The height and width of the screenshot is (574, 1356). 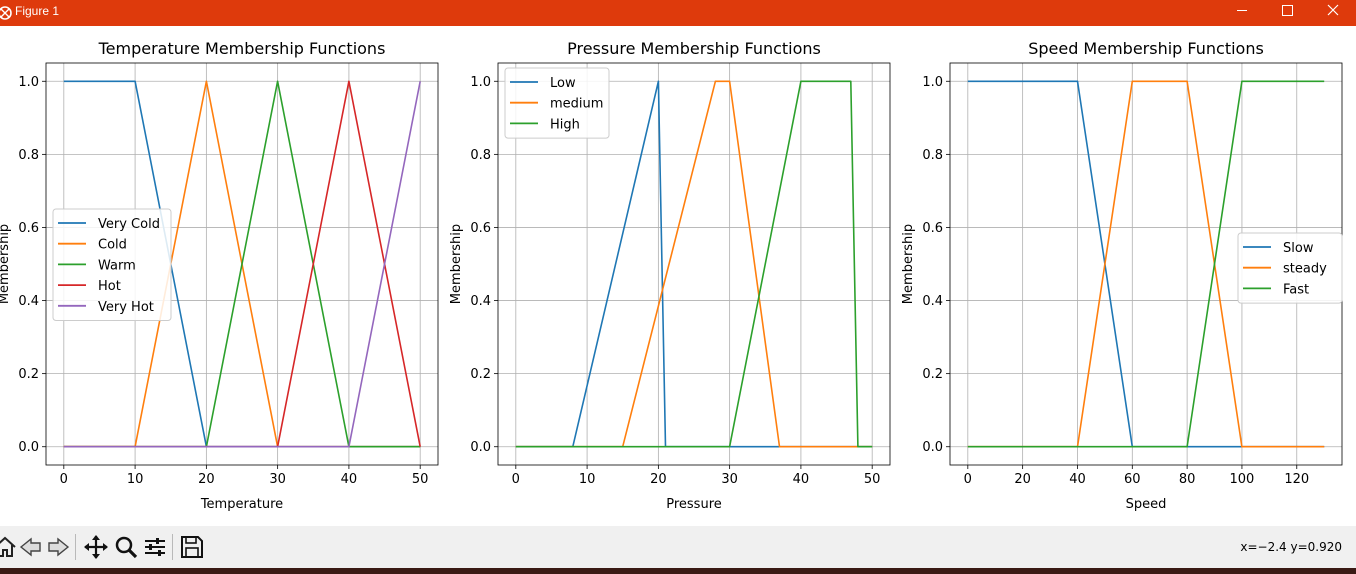 I want to click on maximize-button, so click(x=1287, y=13).